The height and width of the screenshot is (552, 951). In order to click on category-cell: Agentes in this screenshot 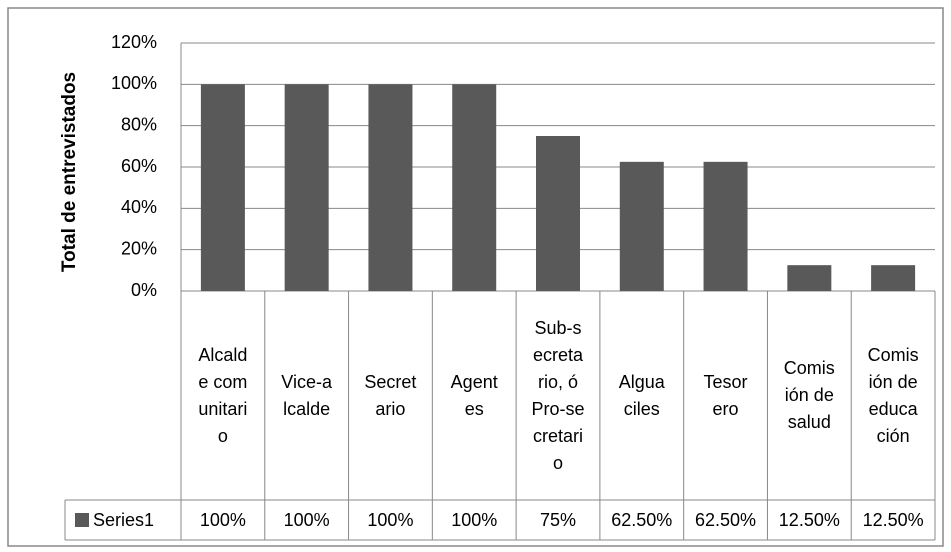, I will do `click(474, 395)`.